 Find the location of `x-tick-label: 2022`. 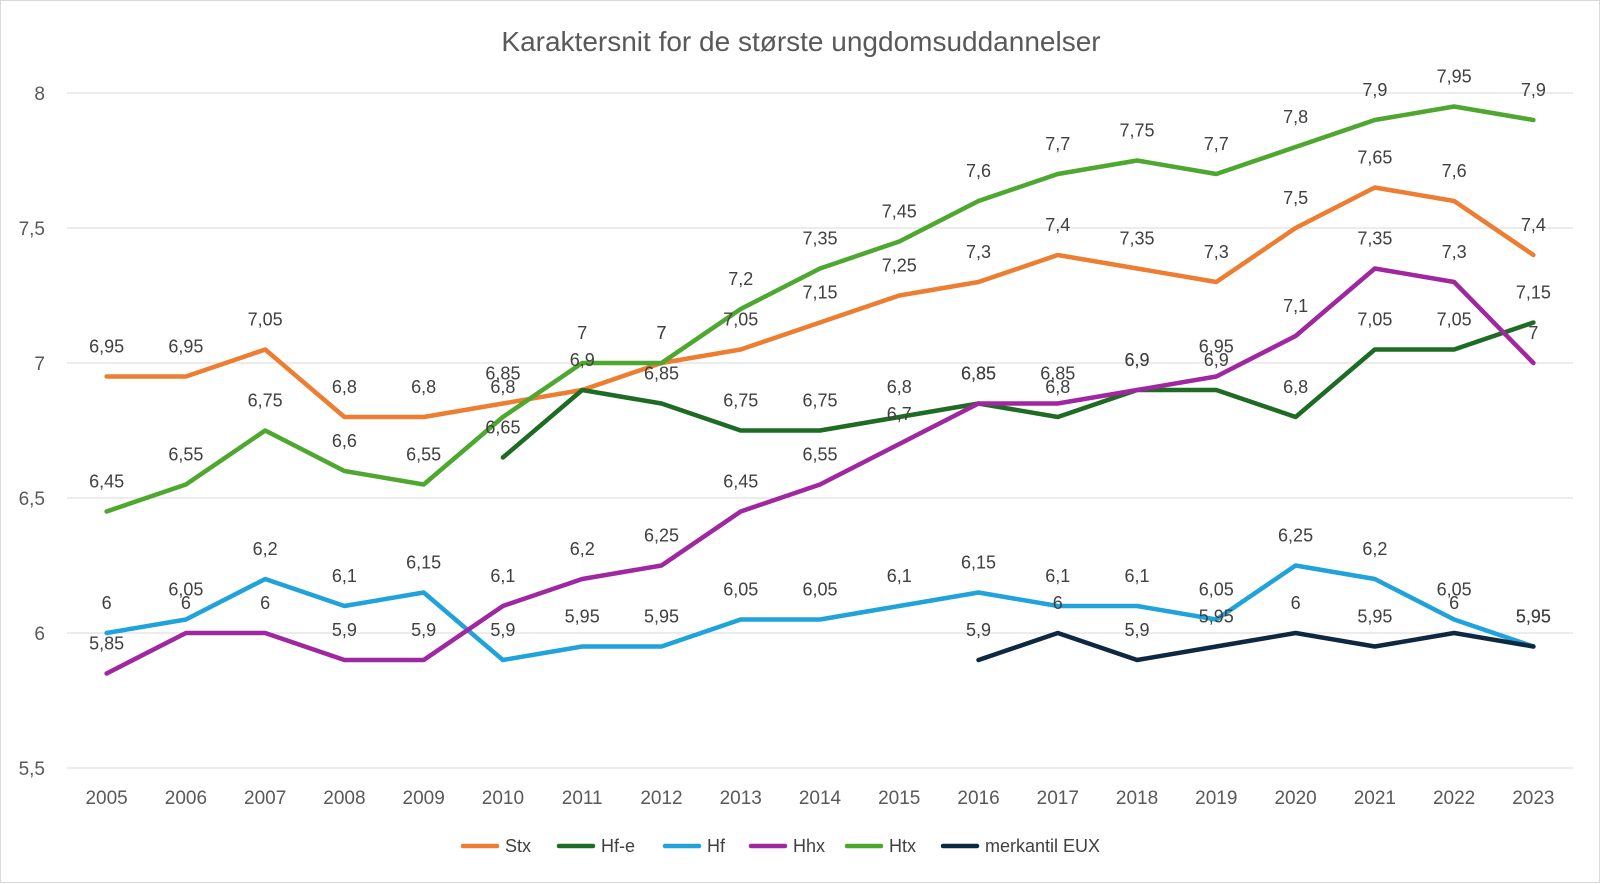

x-tick-label: 2022 is located at coordinates (1454, 798).